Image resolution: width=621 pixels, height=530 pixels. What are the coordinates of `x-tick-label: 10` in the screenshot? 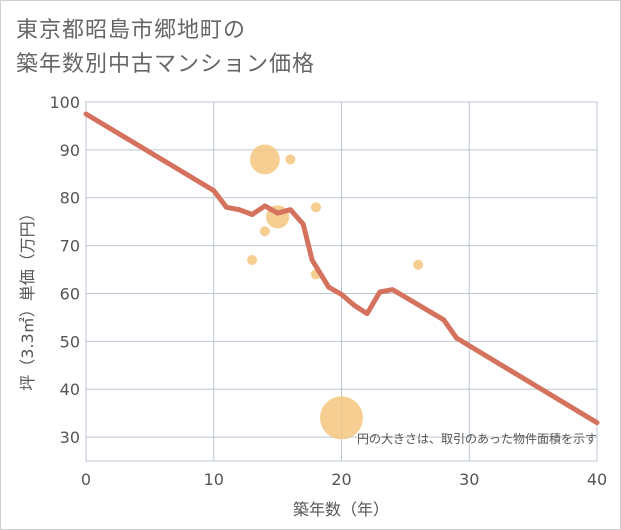 It's located at (214, 479).